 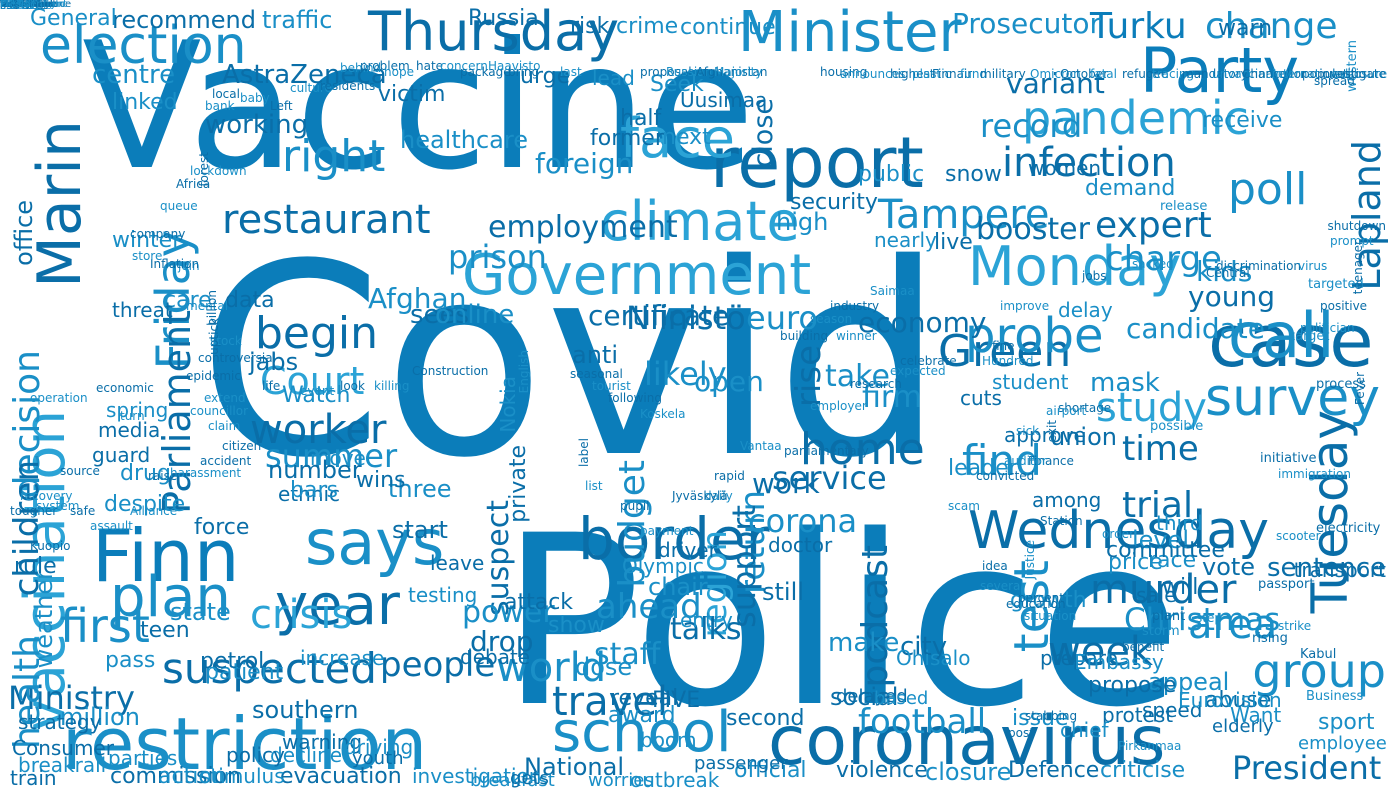 I want to click on cloud-word: variant, so click(x=1055, y=83).